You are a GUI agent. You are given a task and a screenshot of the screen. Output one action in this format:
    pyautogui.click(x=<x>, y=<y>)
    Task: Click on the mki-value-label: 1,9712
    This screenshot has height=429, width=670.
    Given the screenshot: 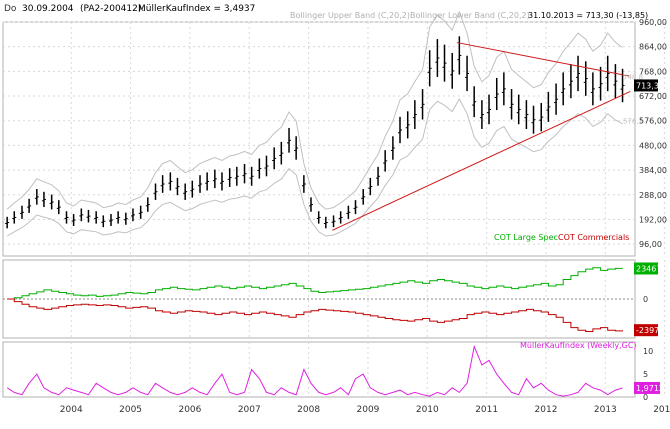 What is the action you would take?
    pyautogui.click(x=650, y=388)
    